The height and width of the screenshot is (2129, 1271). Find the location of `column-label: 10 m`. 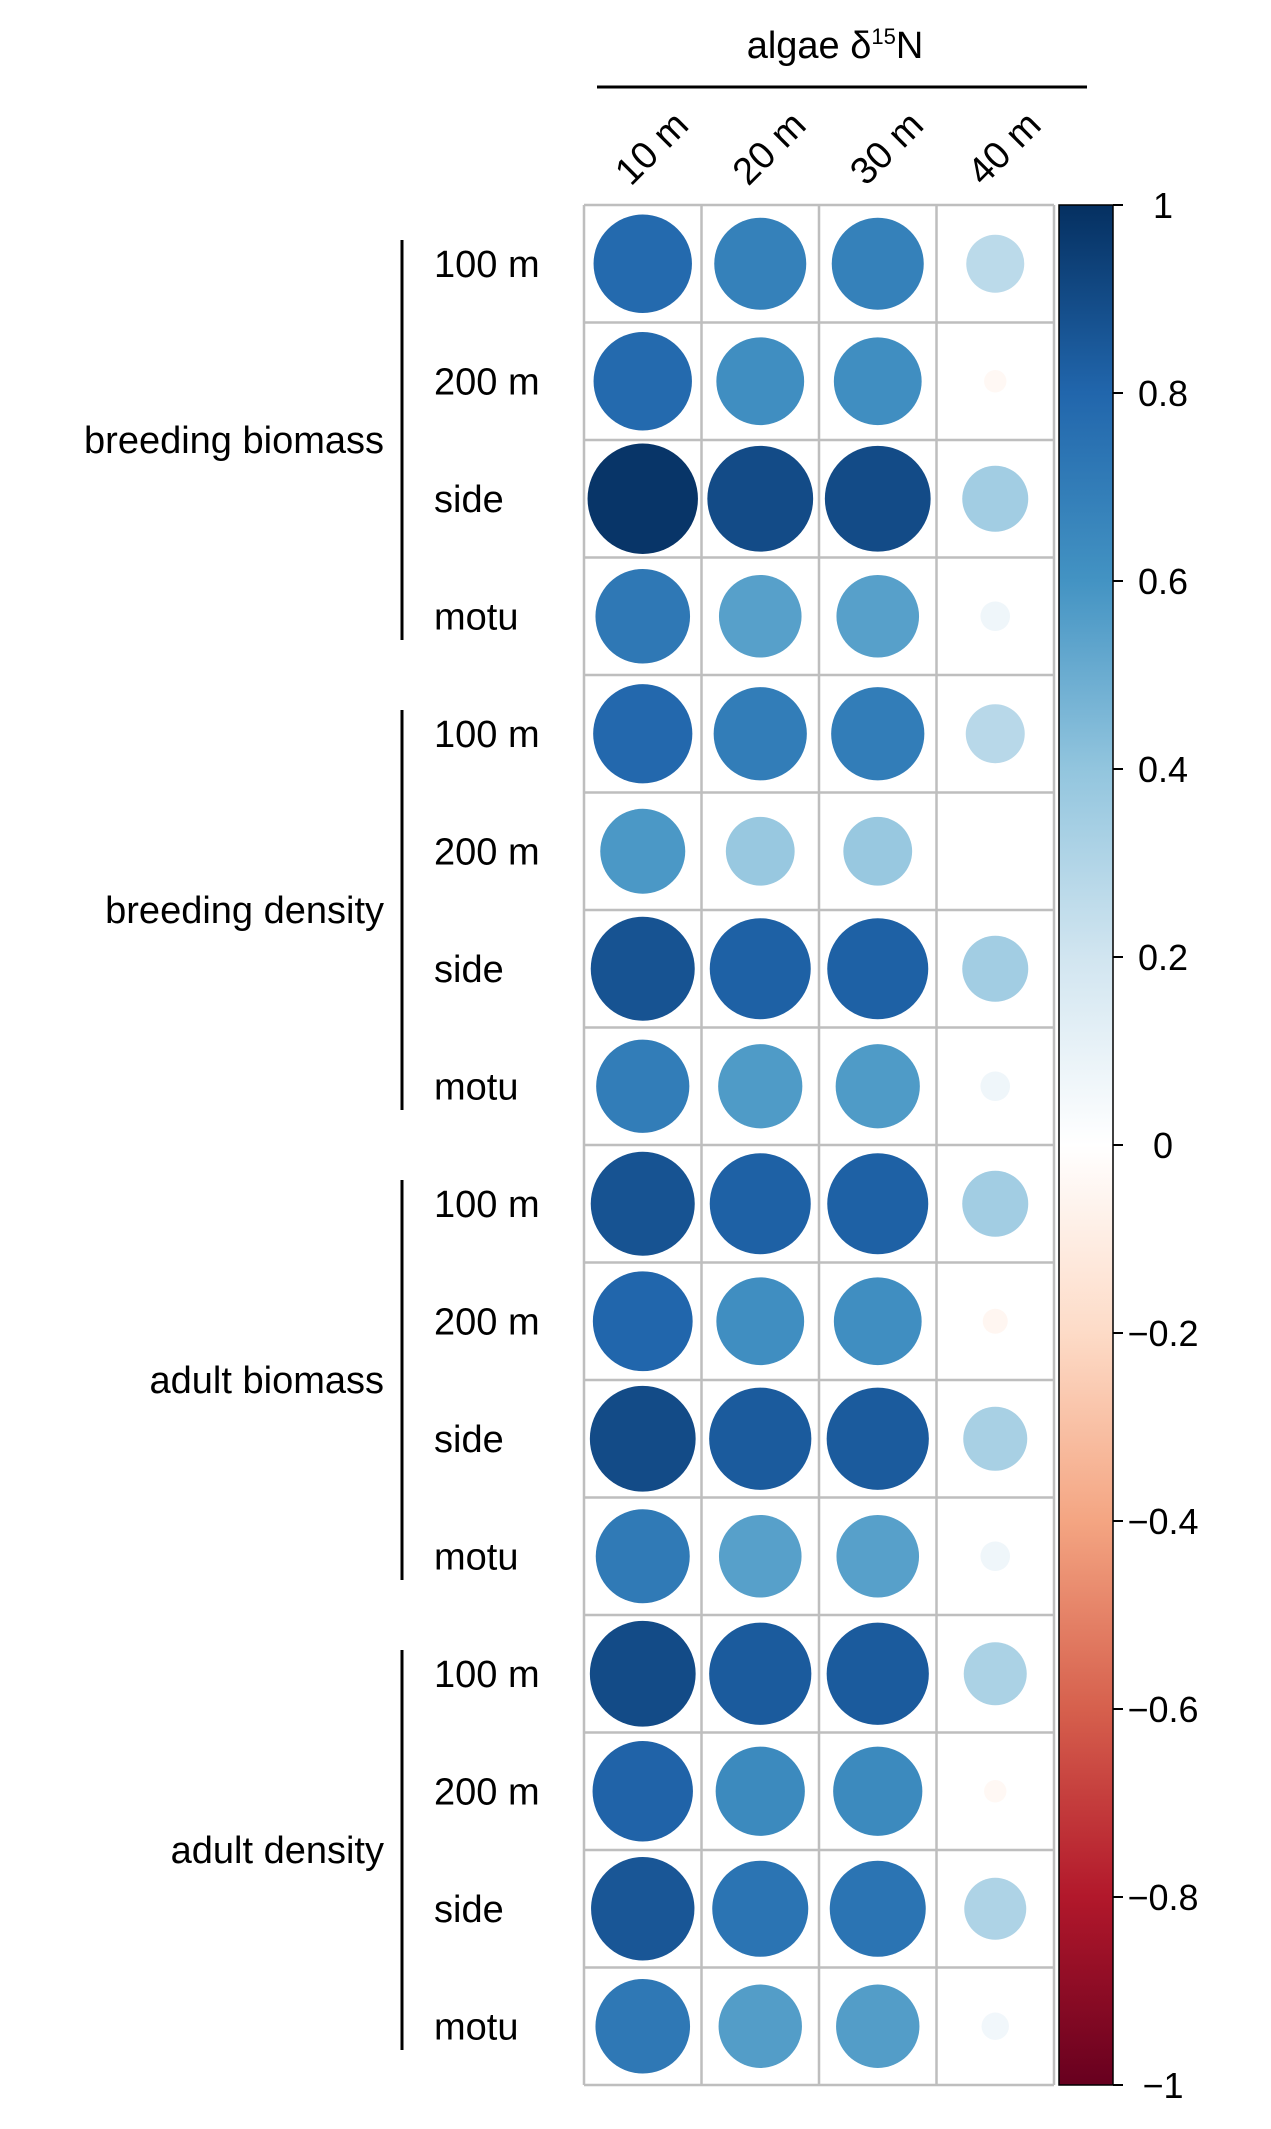

column-label: 10 m is located at coordinates (651, 148).